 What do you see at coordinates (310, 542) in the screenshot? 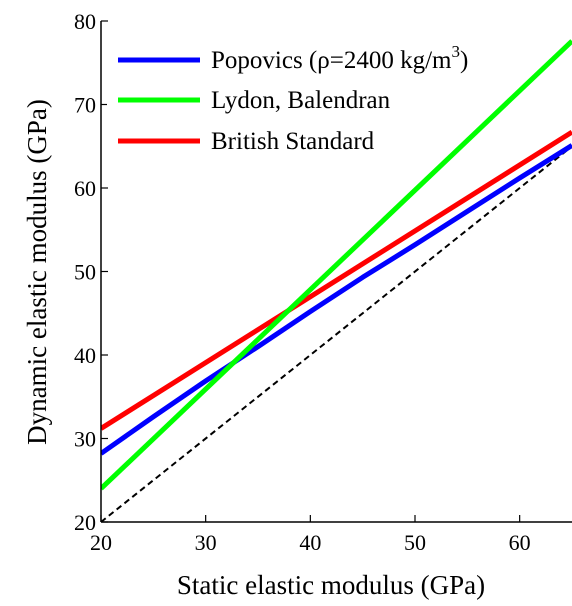
I see `x-tick-label: 40` at bounding box center [310, 542].